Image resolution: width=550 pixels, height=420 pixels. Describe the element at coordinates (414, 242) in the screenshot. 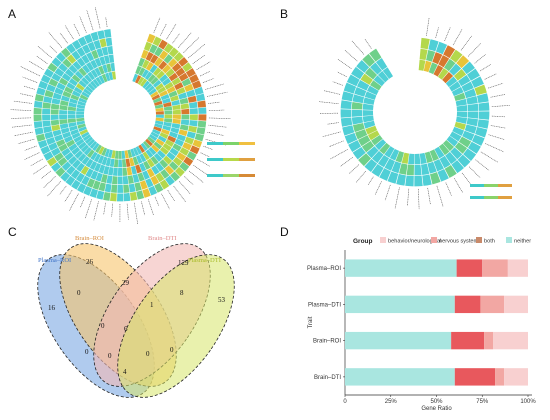

I see `legend-label: behavior/neurological` at that location.